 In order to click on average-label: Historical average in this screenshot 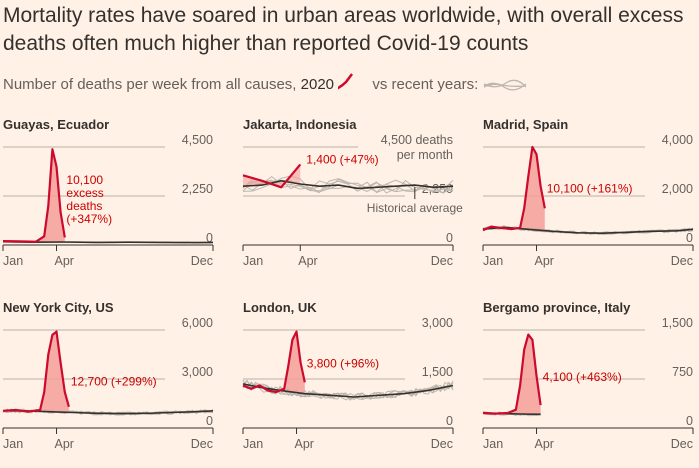, I will do `click(415, 208)`.